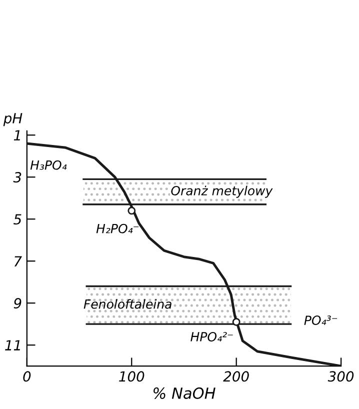  Describe the element at coordinates (27, 376) in the screenshot. I see `x-tick-label: 0` at that location.